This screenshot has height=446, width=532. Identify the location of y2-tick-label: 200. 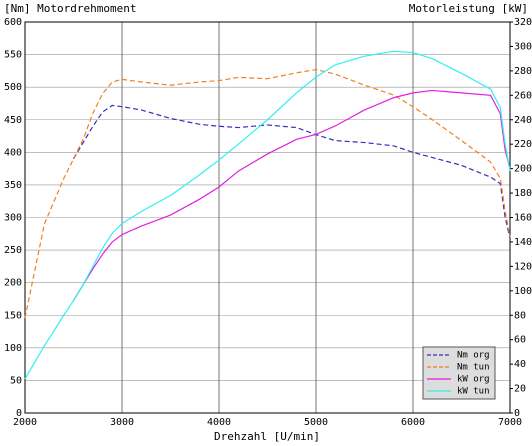
(523, 169).